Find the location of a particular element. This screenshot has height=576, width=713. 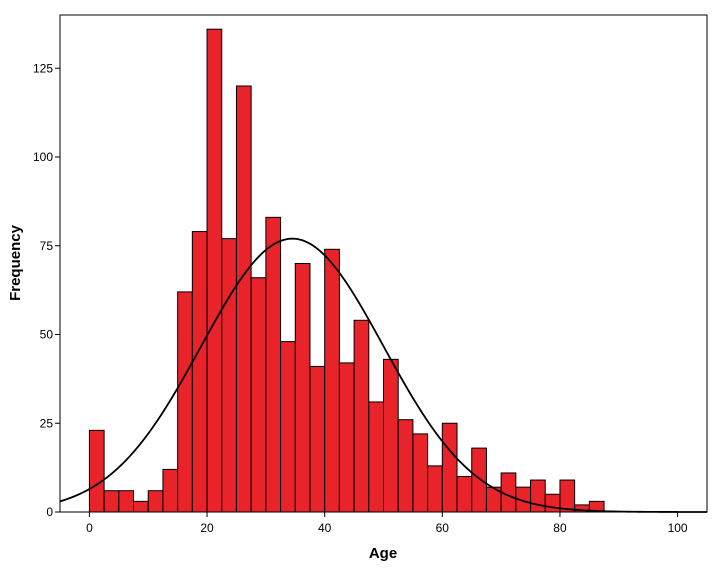

y-tick-label: 25 is located at coordinates (47, 423).